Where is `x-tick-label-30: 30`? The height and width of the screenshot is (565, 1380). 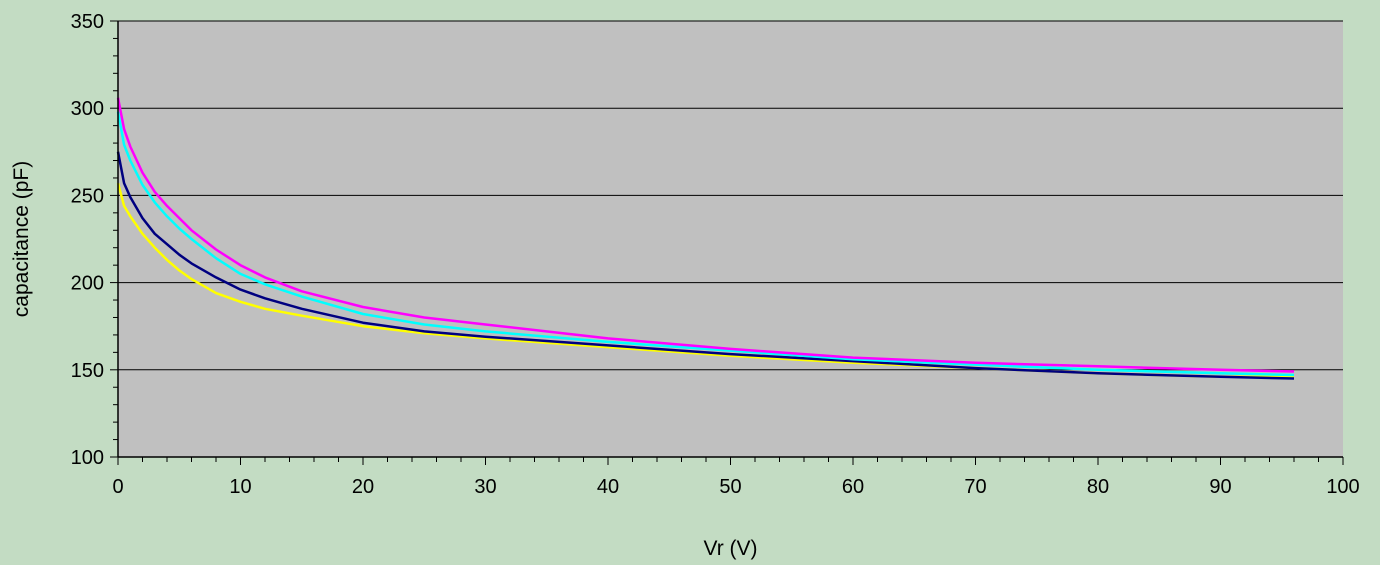 x-tick-label-30: 30 is located at coordinates (485, 487).